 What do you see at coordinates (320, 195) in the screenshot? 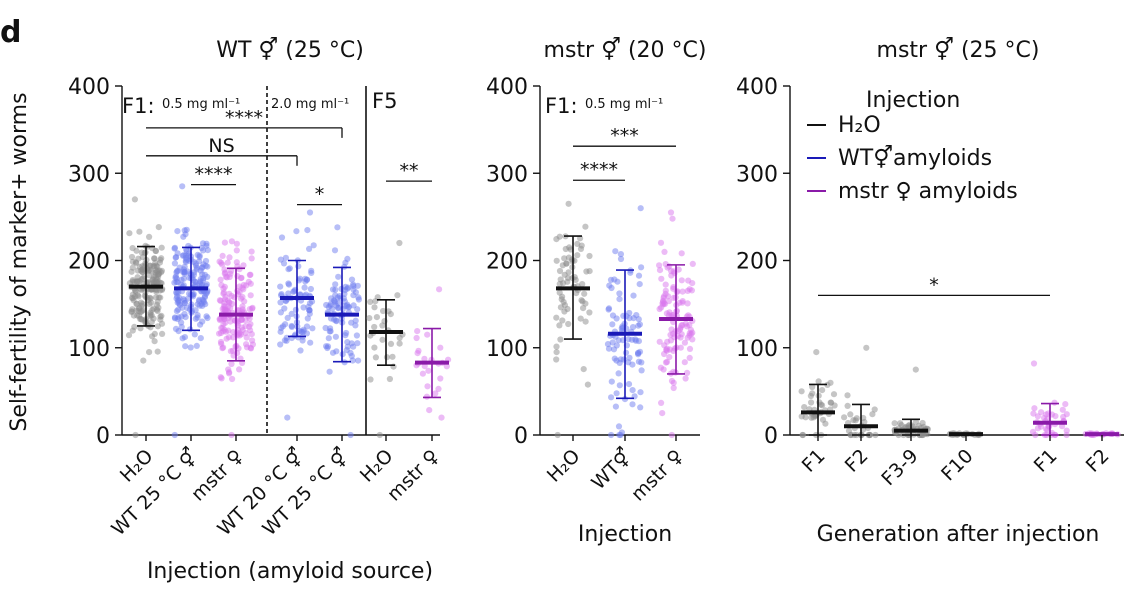
I see `significance-label: *` at bounding box center [320, 195].